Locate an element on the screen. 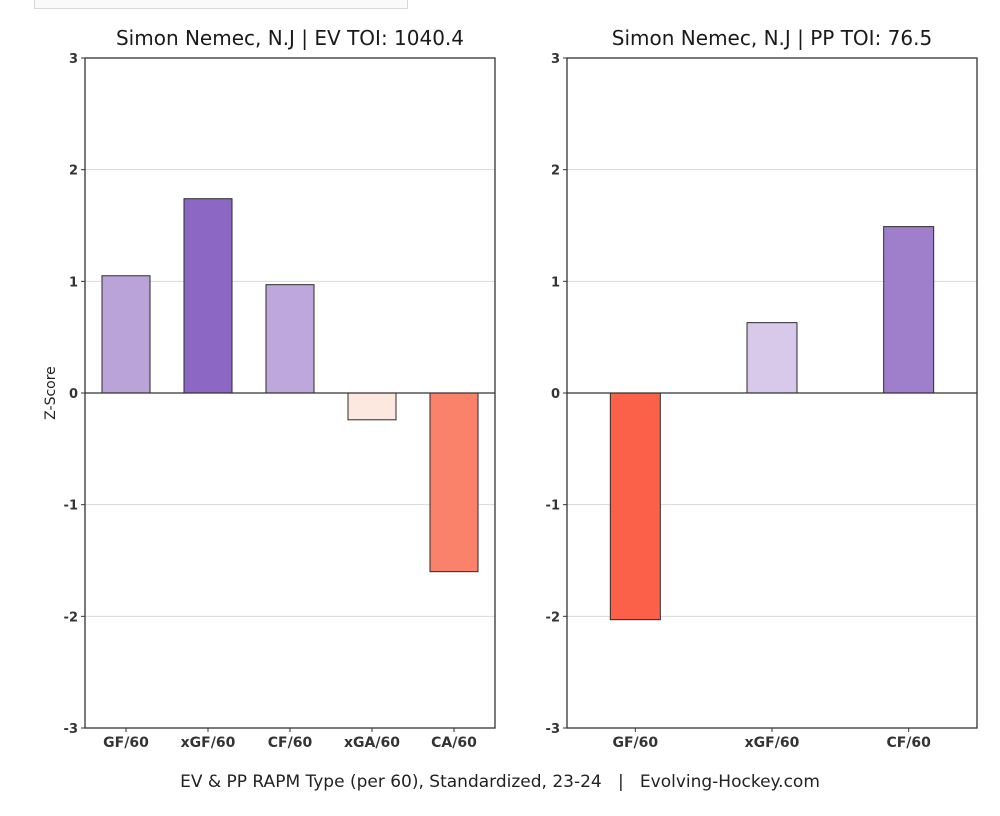 This screenshot has height=816, width=1000. chart-title: Simon Nemec, N.J | PP TOI: 76.5 is located at coordinates (772, 38).